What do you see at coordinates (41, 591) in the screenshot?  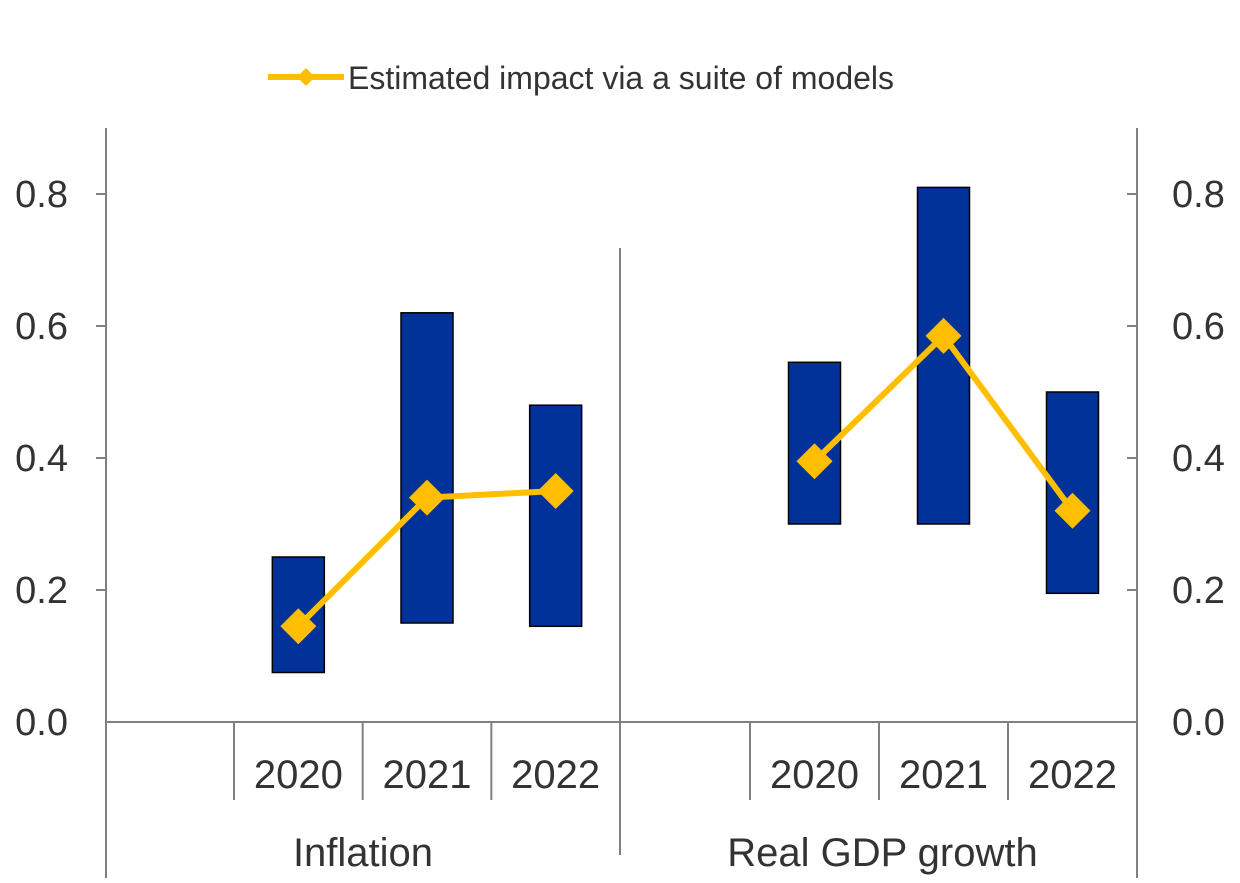 I see `left-y-tick-label: 0.2` at bounding box center [41, 591].